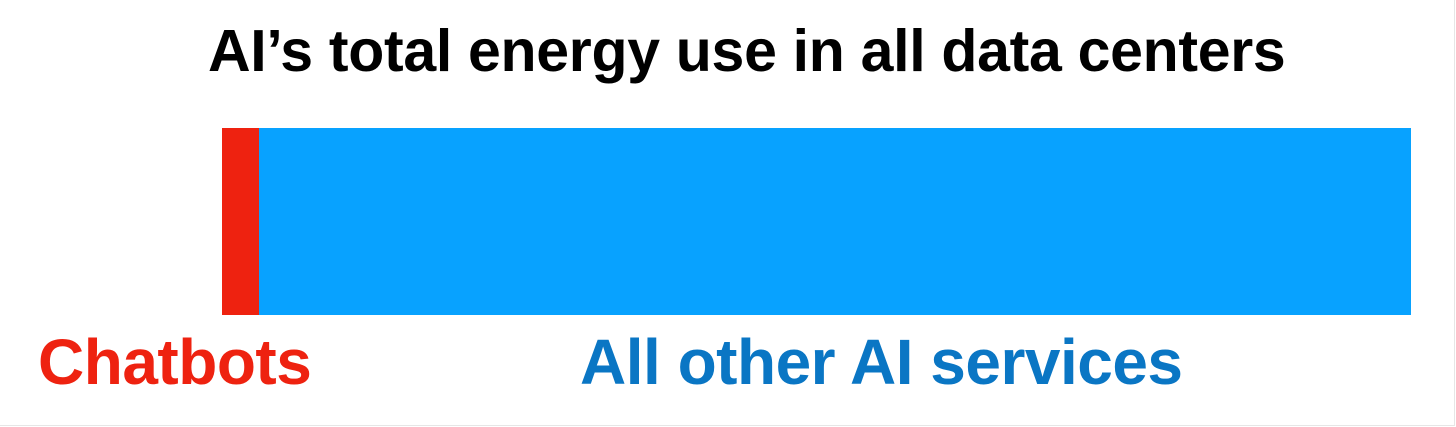  What do you see at coordinates (240, 221) in the screenshot?
I see `bar-segment-chatbots` at bounding box center [240, 221].